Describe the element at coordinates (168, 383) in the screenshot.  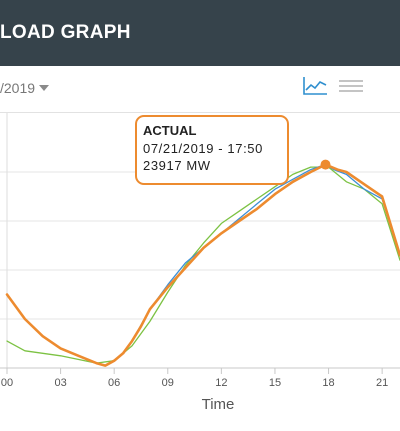
I see `x-tick-label: 09` at that location.